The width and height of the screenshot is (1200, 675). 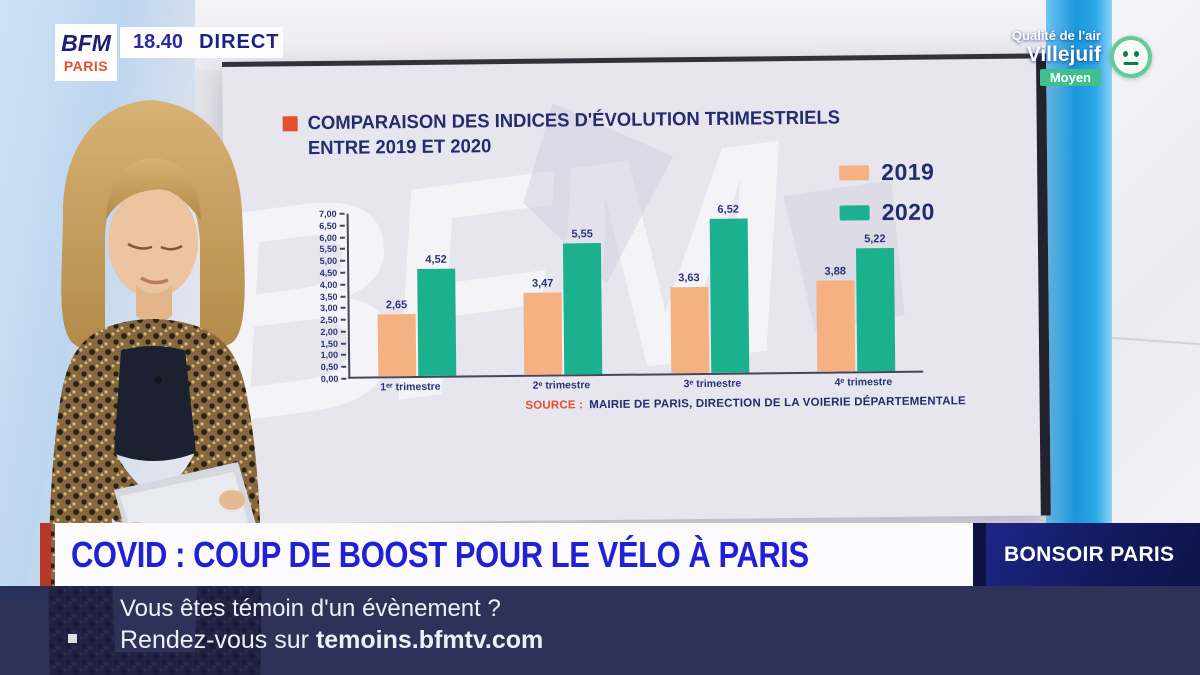 I want to click on y-tick: 4,50, so click(x=333, y=273).